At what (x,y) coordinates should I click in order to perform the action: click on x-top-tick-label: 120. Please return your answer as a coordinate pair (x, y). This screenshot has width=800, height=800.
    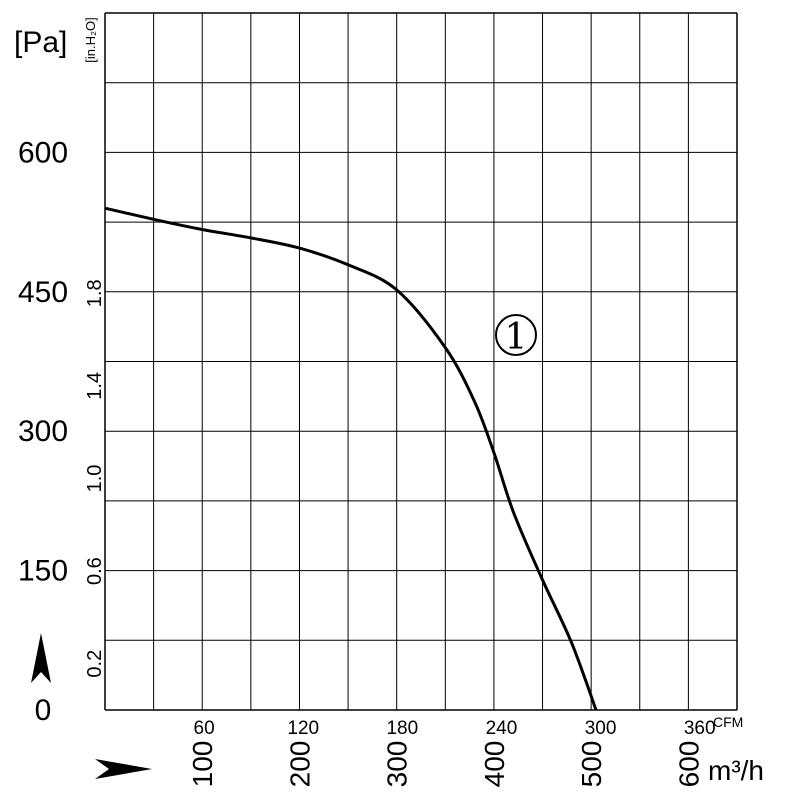
    Looking at the image, I should click on (303, 728).